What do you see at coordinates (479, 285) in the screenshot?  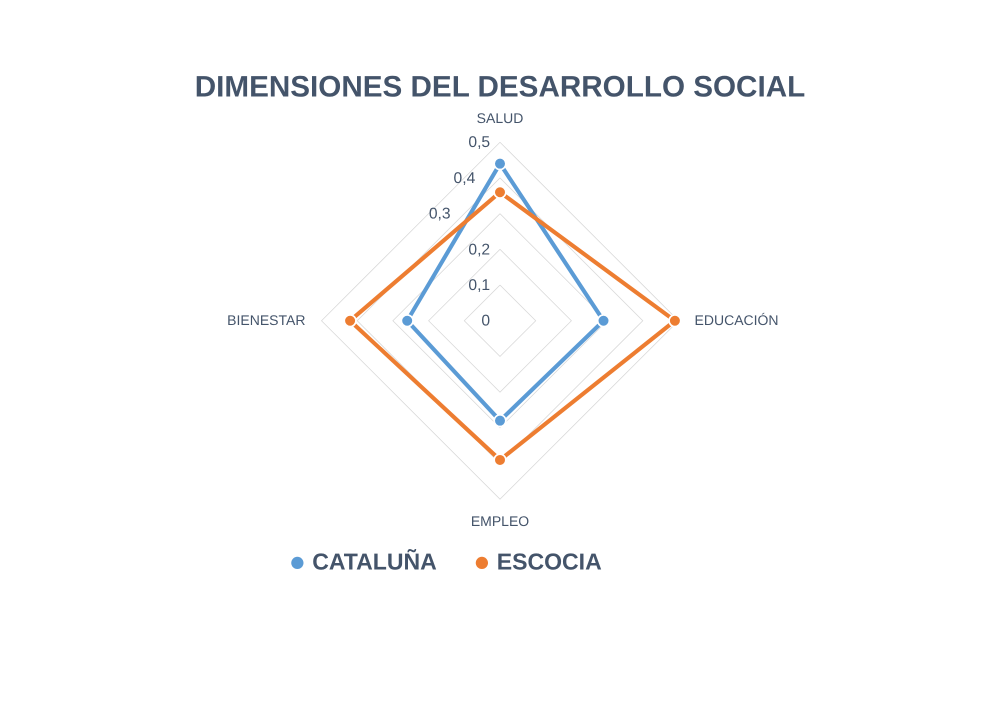 I see `y-tick-label: 0,1` at bounding box center [479, 285].